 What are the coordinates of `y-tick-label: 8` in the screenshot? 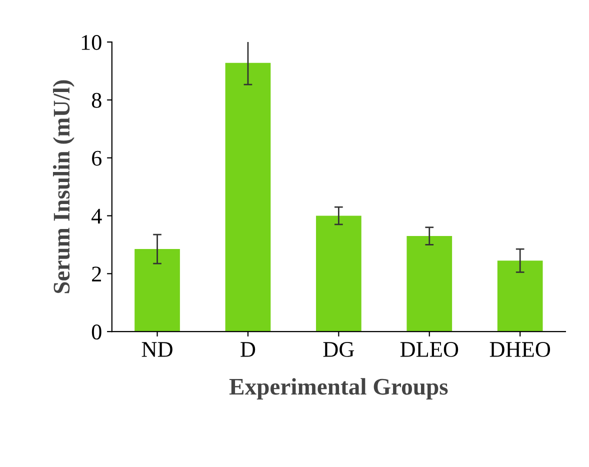 It's located at (97, 100).